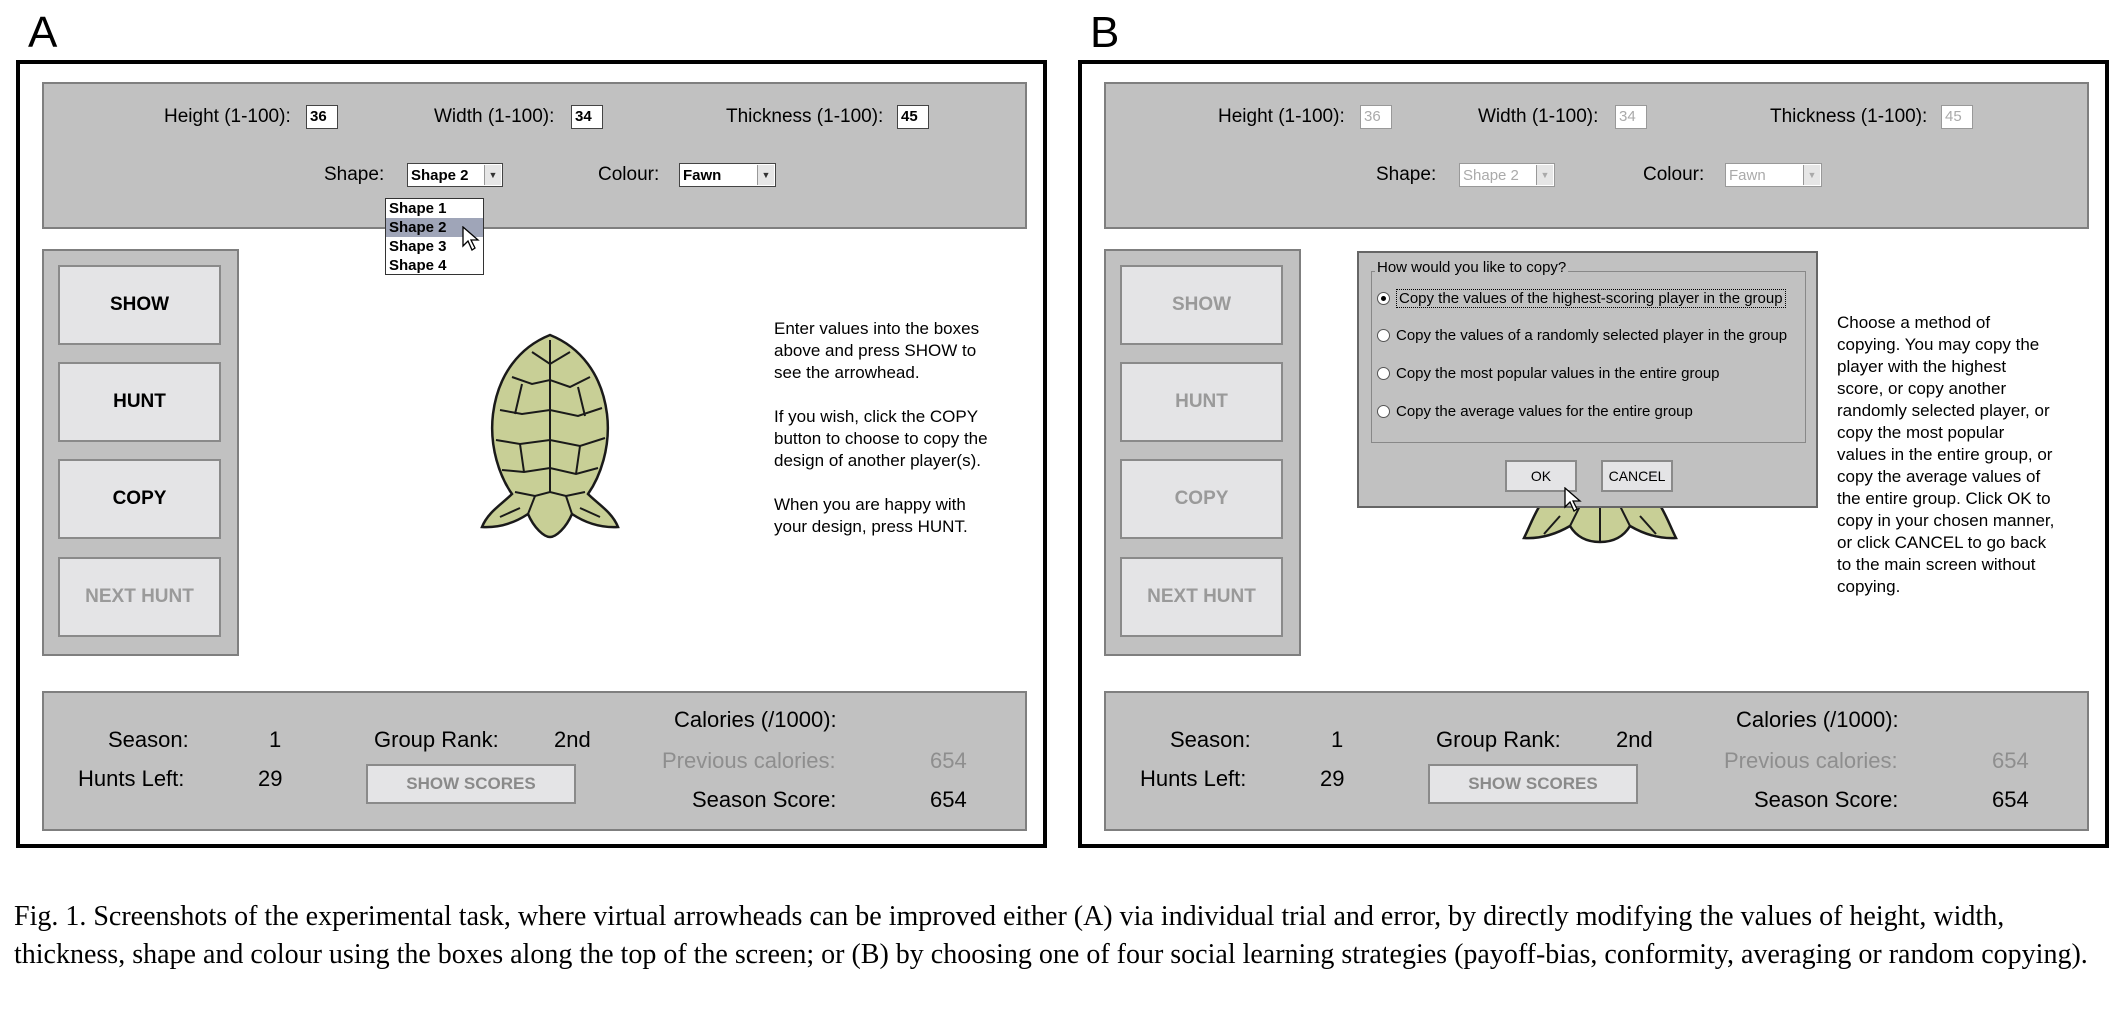  I want to click on shape-option: Shape 1, so click(418, 208).